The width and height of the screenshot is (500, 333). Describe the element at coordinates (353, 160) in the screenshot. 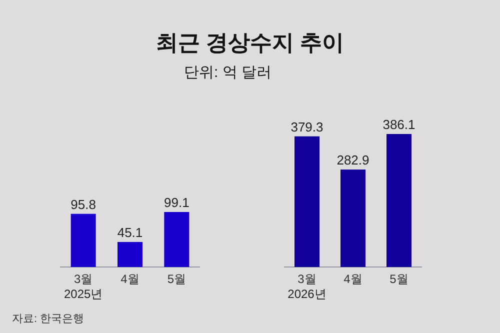

I see `data-label: 282.9` at that location.